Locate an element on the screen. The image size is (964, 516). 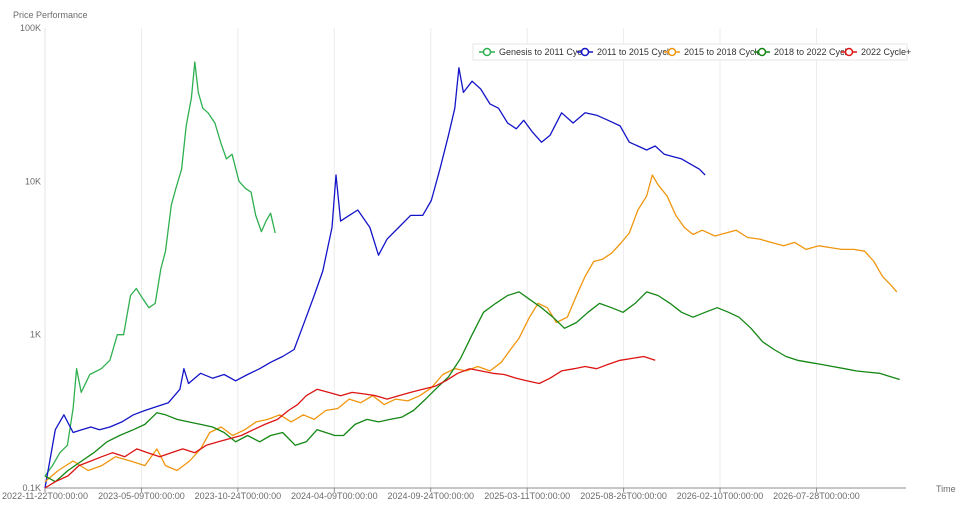
x-tick-label: 2026-02-10T00:00:00 is located at coordinates (720, 496).